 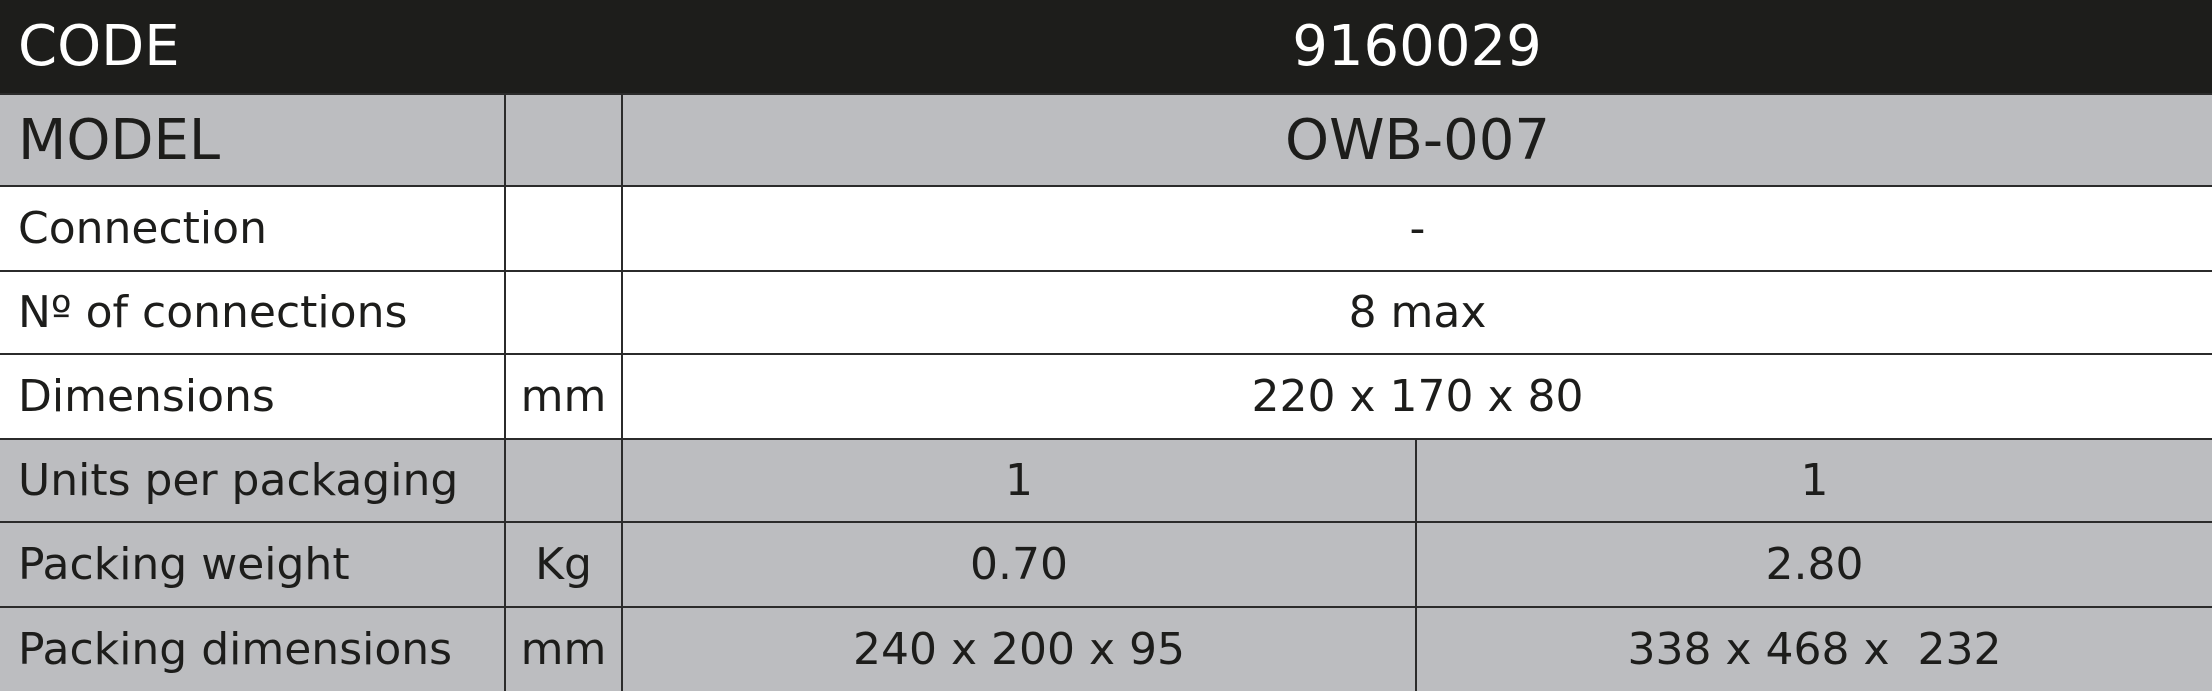 I want to click on spec-row: Nº of connections 8 max, so click(x=1106, y=312).